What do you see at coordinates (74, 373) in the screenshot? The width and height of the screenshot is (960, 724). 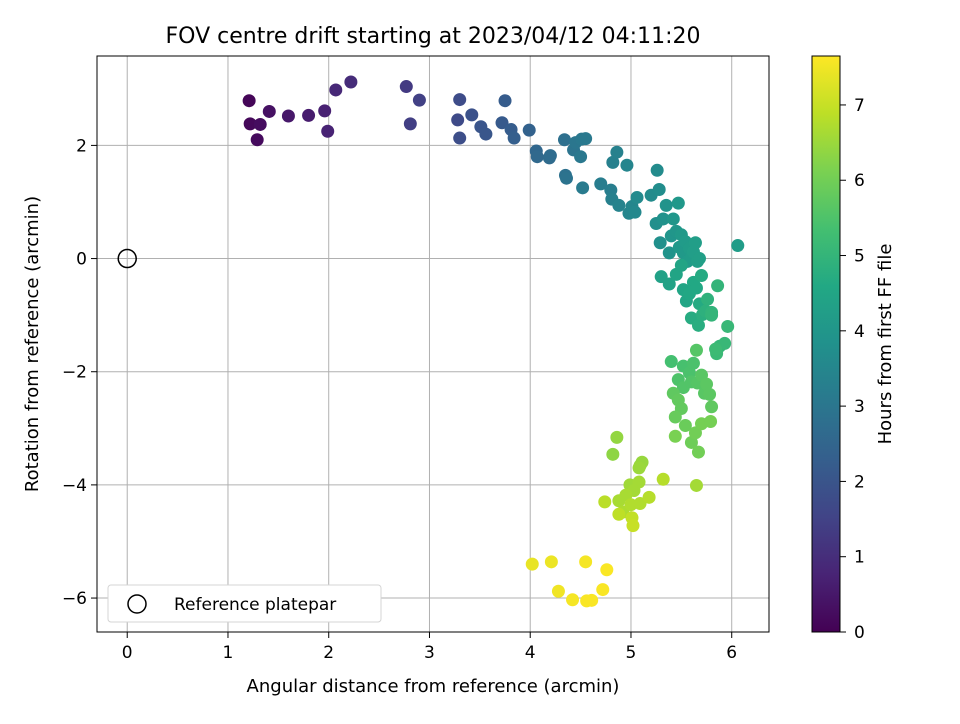 I see `y-tick-label: −2` at bounding box center [74, 373].